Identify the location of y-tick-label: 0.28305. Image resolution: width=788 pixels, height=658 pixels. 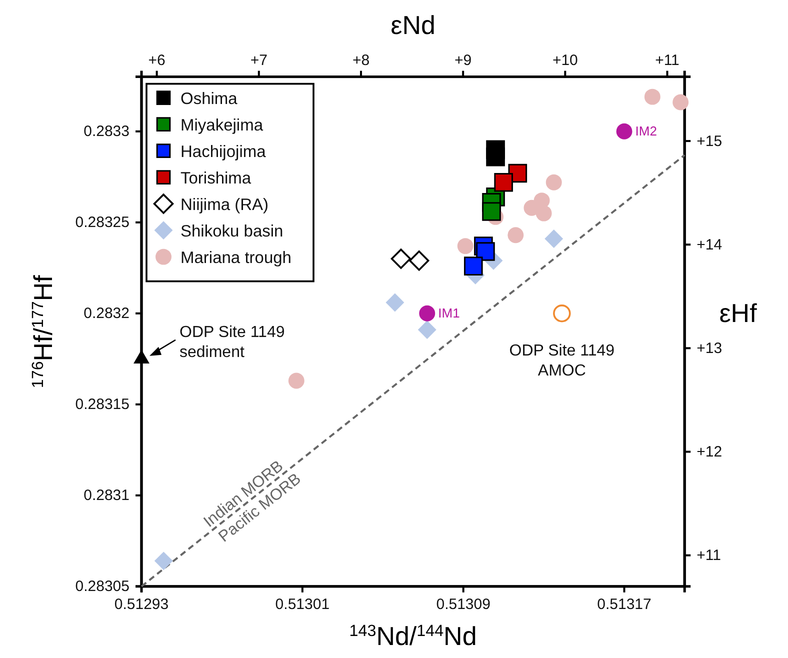
(102, 587).